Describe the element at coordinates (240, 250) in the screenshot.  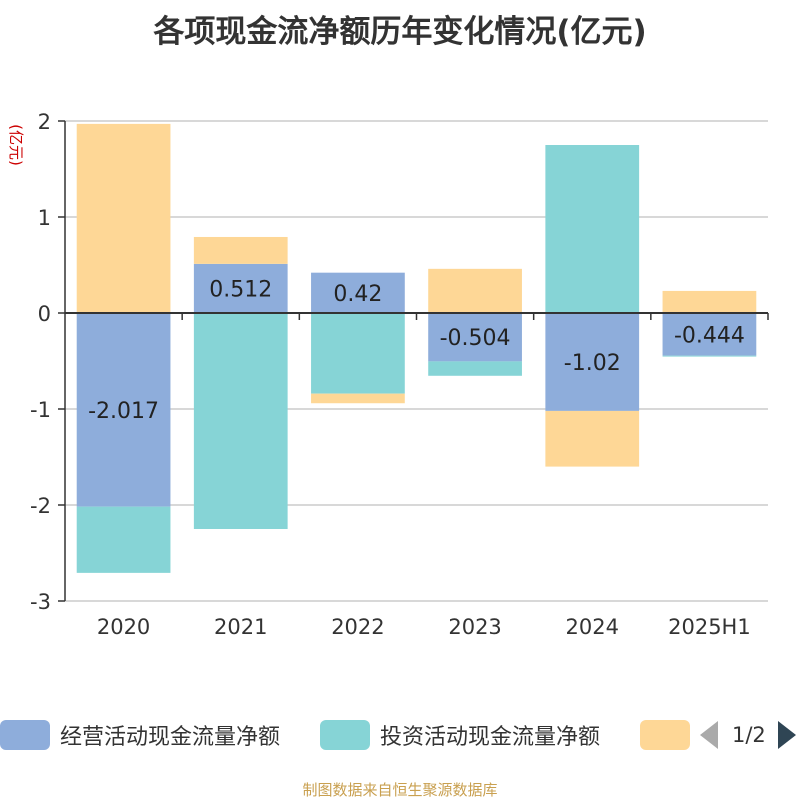
I see `bar-financing-2021` at that location.